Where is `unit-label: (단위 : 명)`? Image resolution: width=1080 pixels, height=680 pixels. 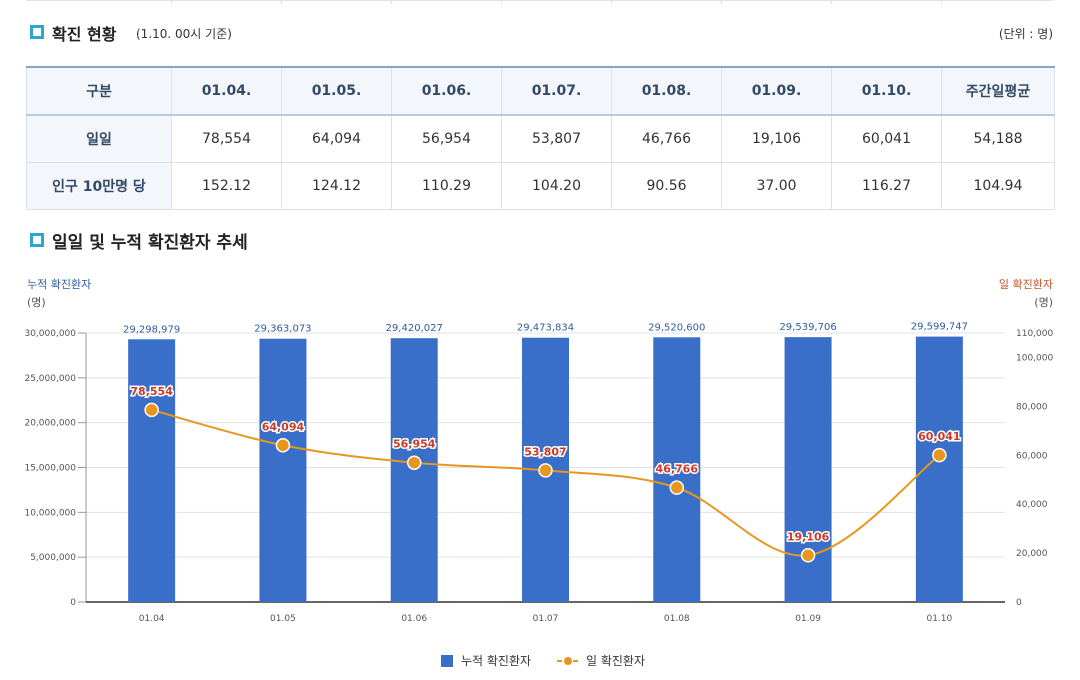 unit-label: (단위 : 명) is located at coordinates (1025, 34).